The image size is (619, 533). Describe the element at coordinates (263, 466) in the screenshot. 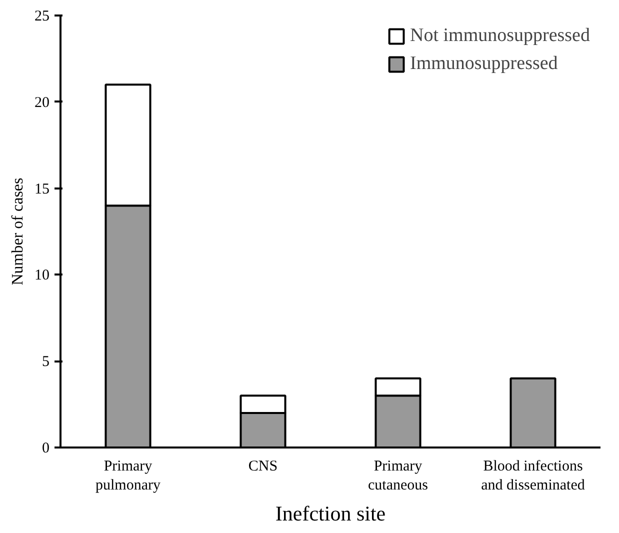

I see `x-tick-label: CNS` at that location.